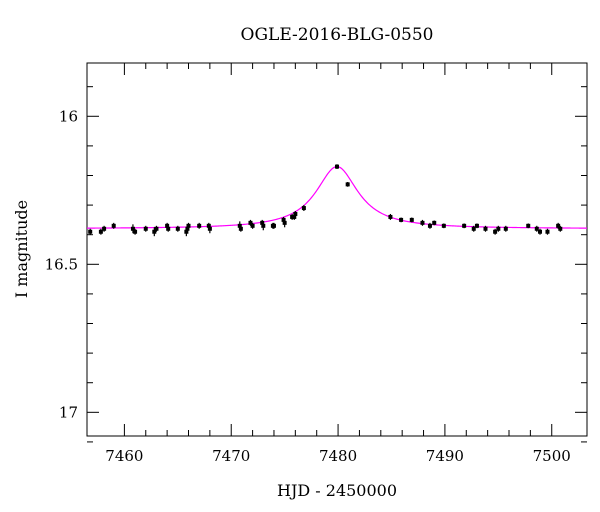 The width and height of the screenshot is (600, 512). Describe the element at coordinates (68, 412) in the screenshot. I see `y-tick-label: 17` at that location.